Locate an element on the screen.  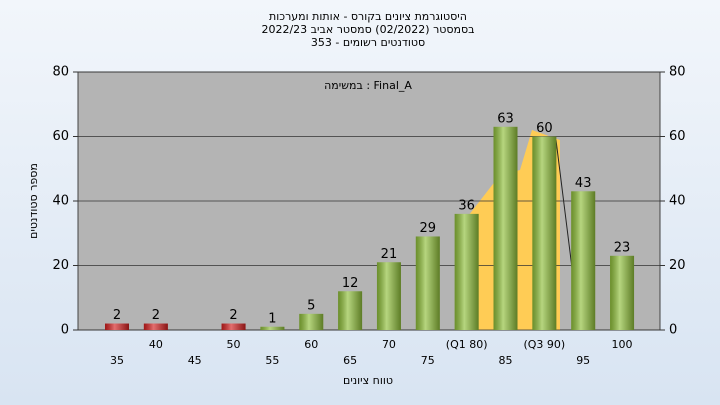
data-label: 12 is located at coordinates (350, 283).